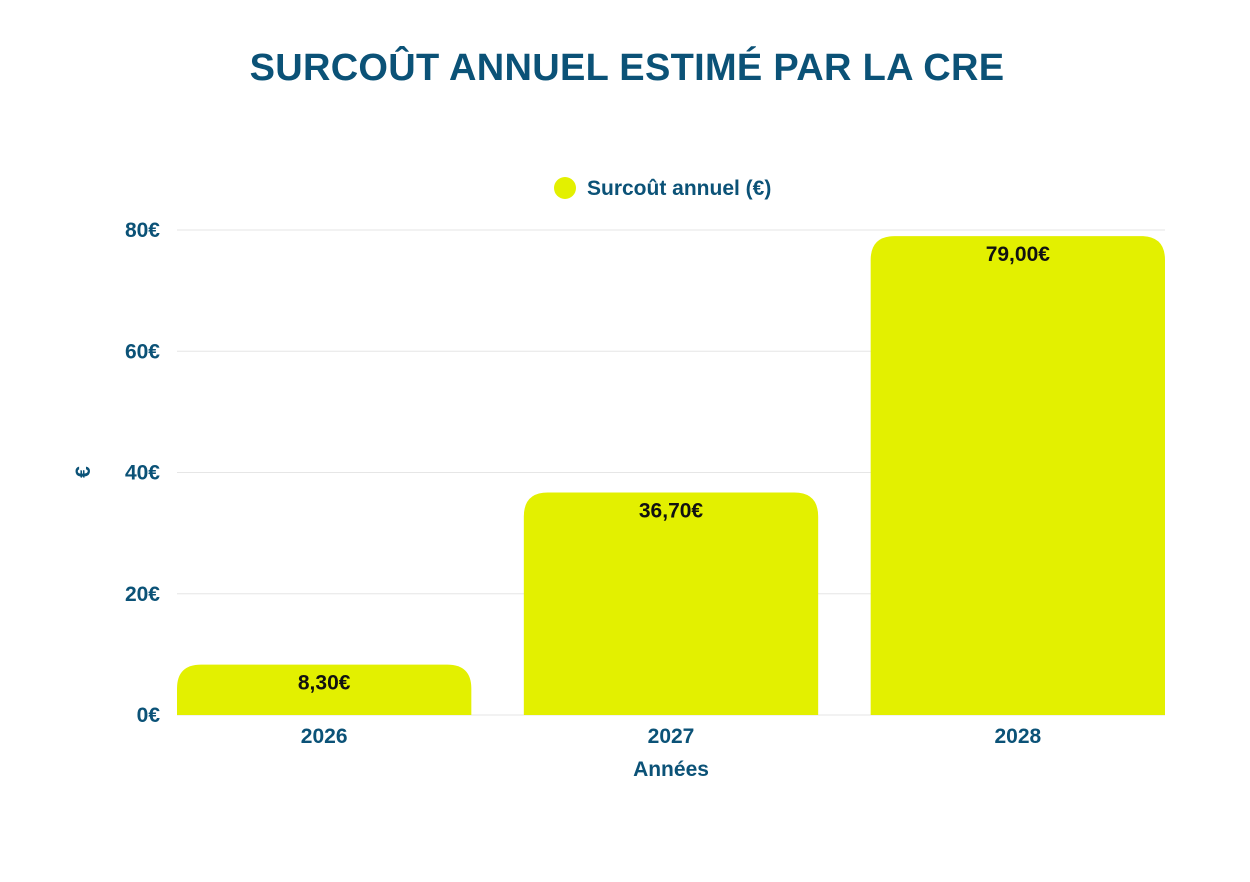 Image resolution: width=1250 pixels, height=882 pixels. I want to click on y-axis-title: €, so click(83, 472).